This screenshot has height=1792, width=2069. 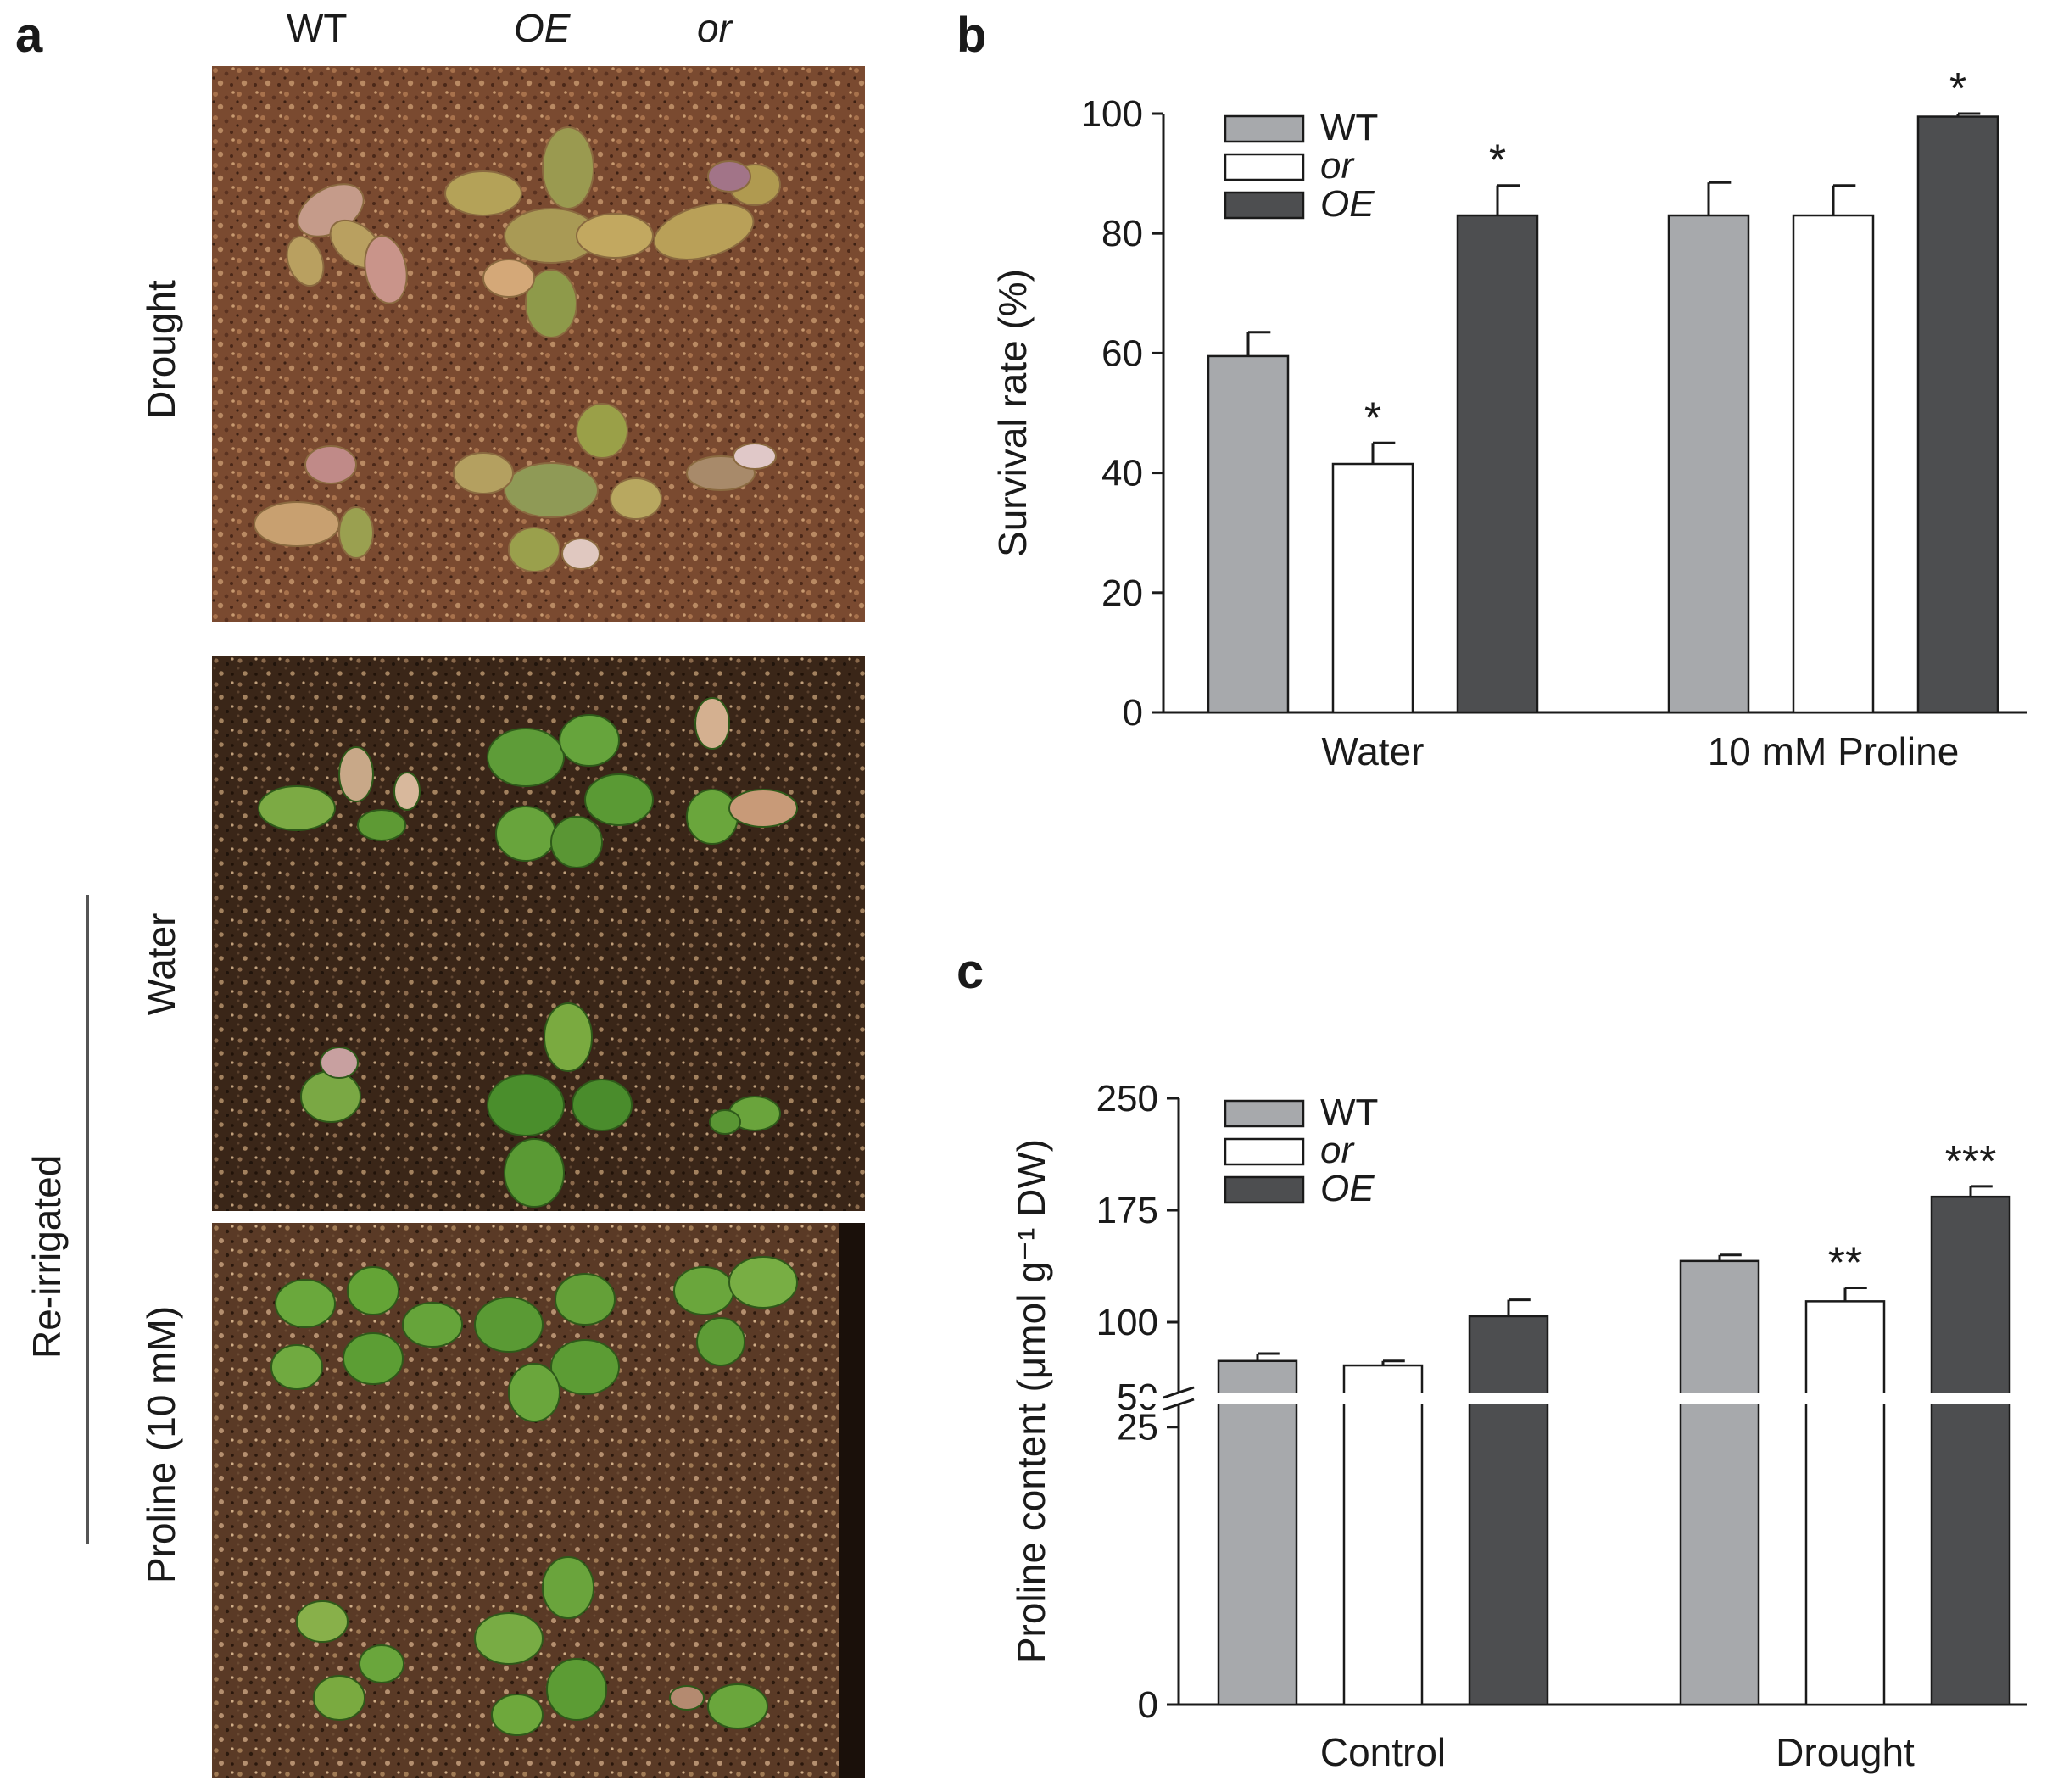 What do you see at coordinates (1708, 464) in the screenshot?
I see `bar-wt-10-mm-proline` at bounding box center [1708, 464].